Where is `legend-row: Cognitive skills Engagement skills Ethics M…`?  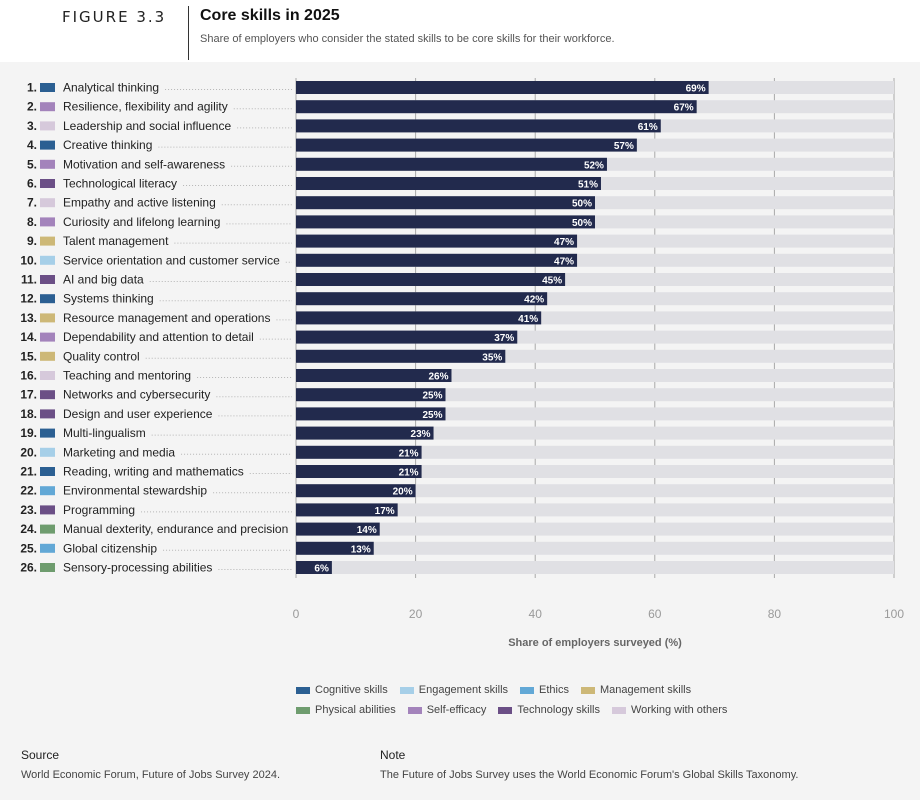
legend-row: Cognitive skills Engagement skills Ethics M… is located at coordinates (556, 690).